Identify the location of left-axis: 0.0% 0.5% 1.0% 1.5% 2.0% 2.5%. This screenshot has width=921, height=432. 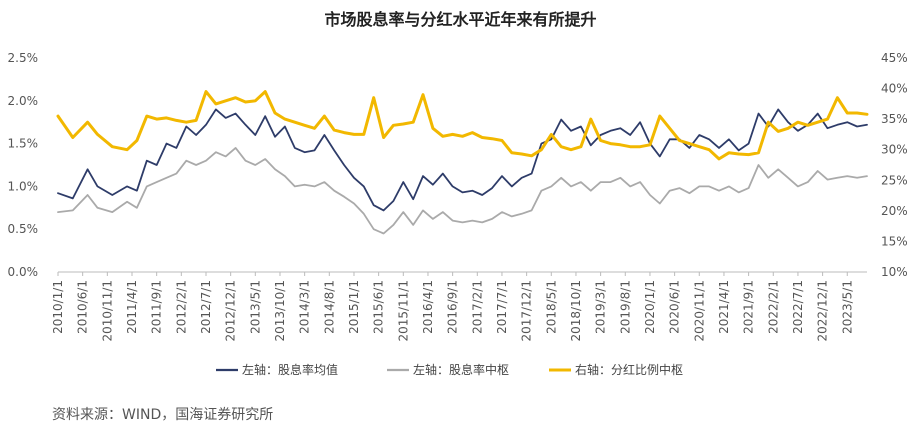
(23, 165).